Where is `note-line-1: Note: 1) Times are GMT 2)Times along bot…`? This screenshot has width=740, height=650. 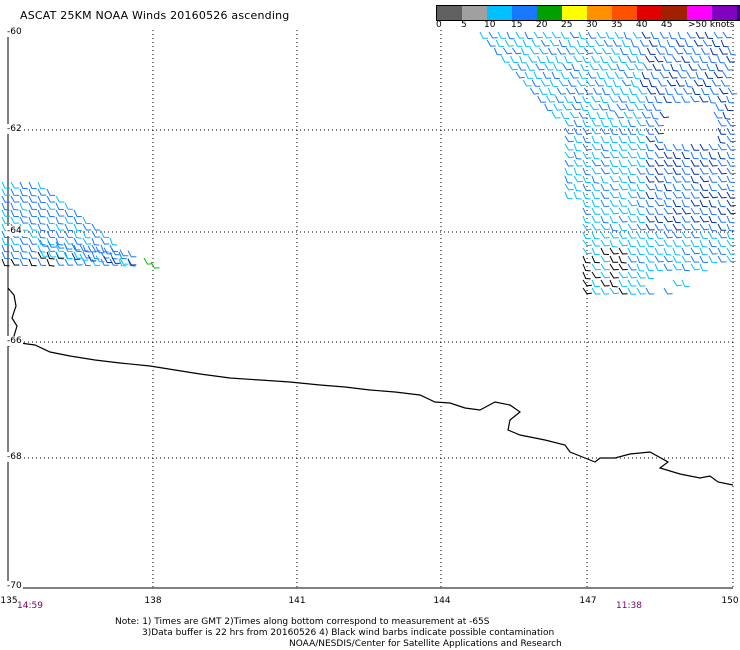
note-line-1: Note: 1) Times are GMT 2)Times along bot… is located at coordinates (302, 622).